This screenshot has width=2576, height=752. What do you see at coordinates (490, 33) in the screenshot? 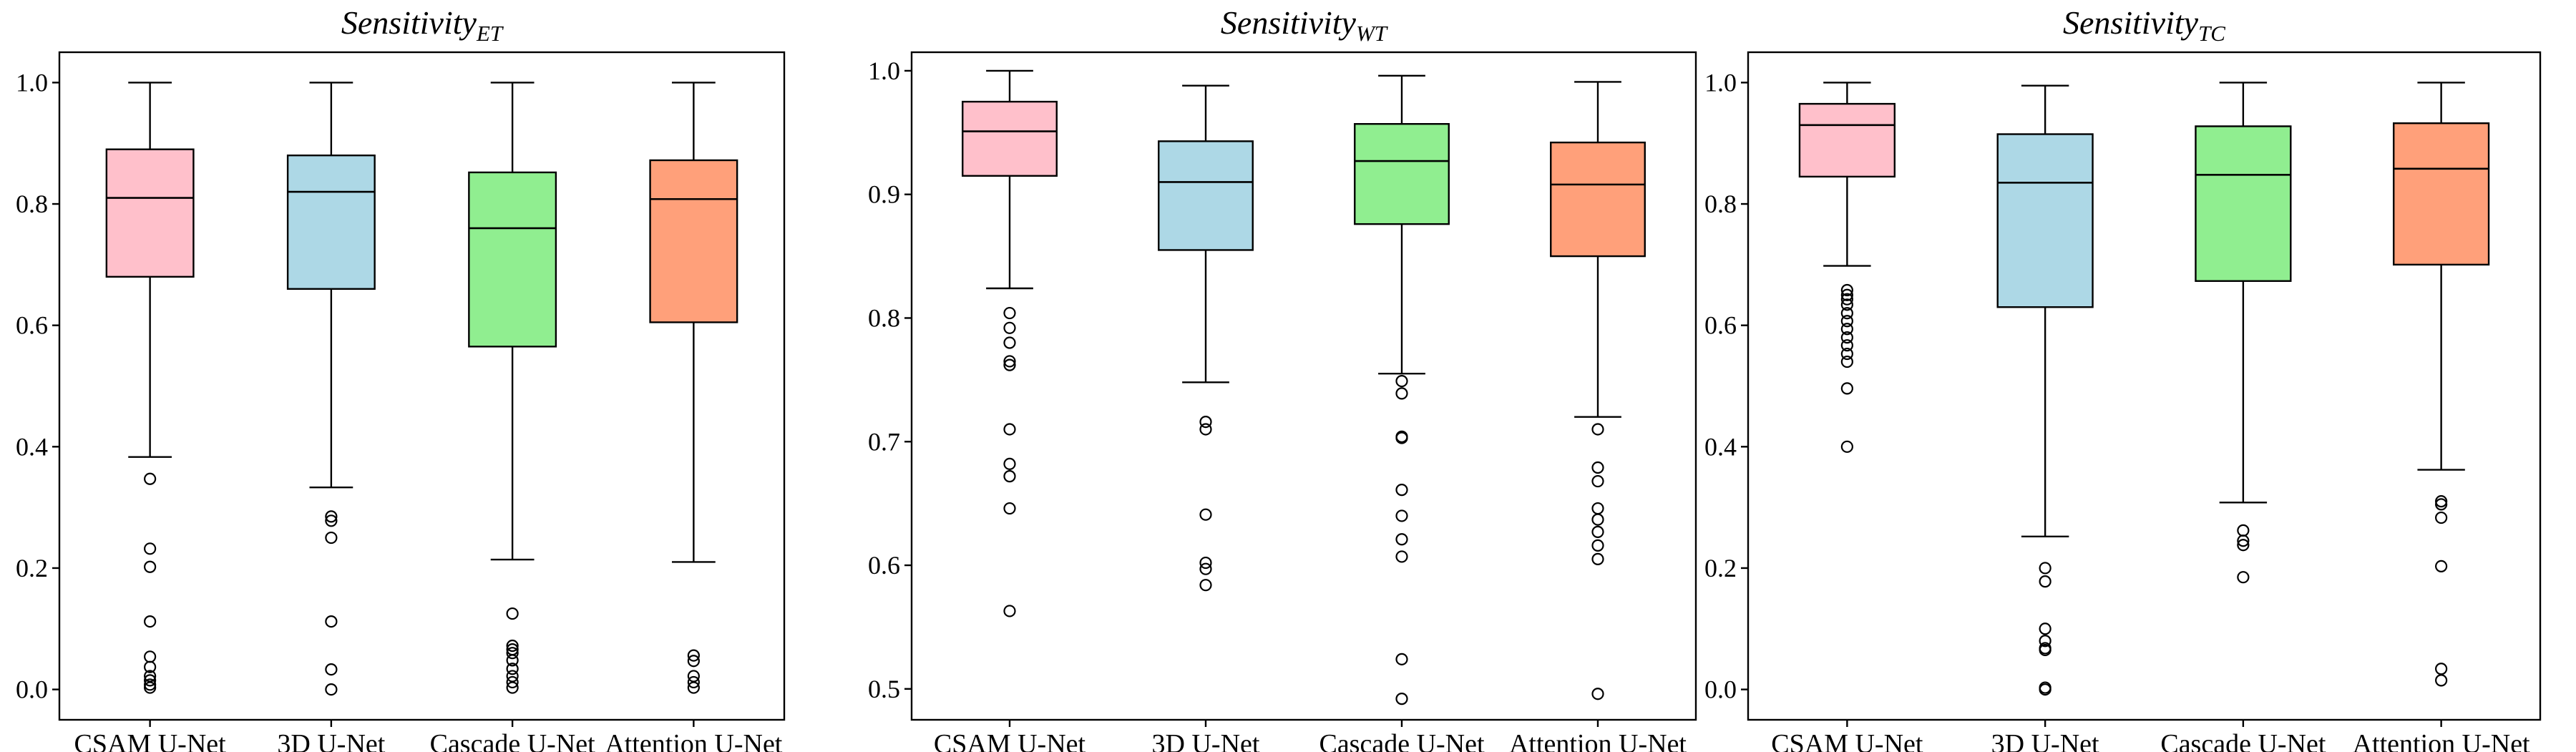
I see `panel-title-subscript: ET` at bounding box center [490, 33].